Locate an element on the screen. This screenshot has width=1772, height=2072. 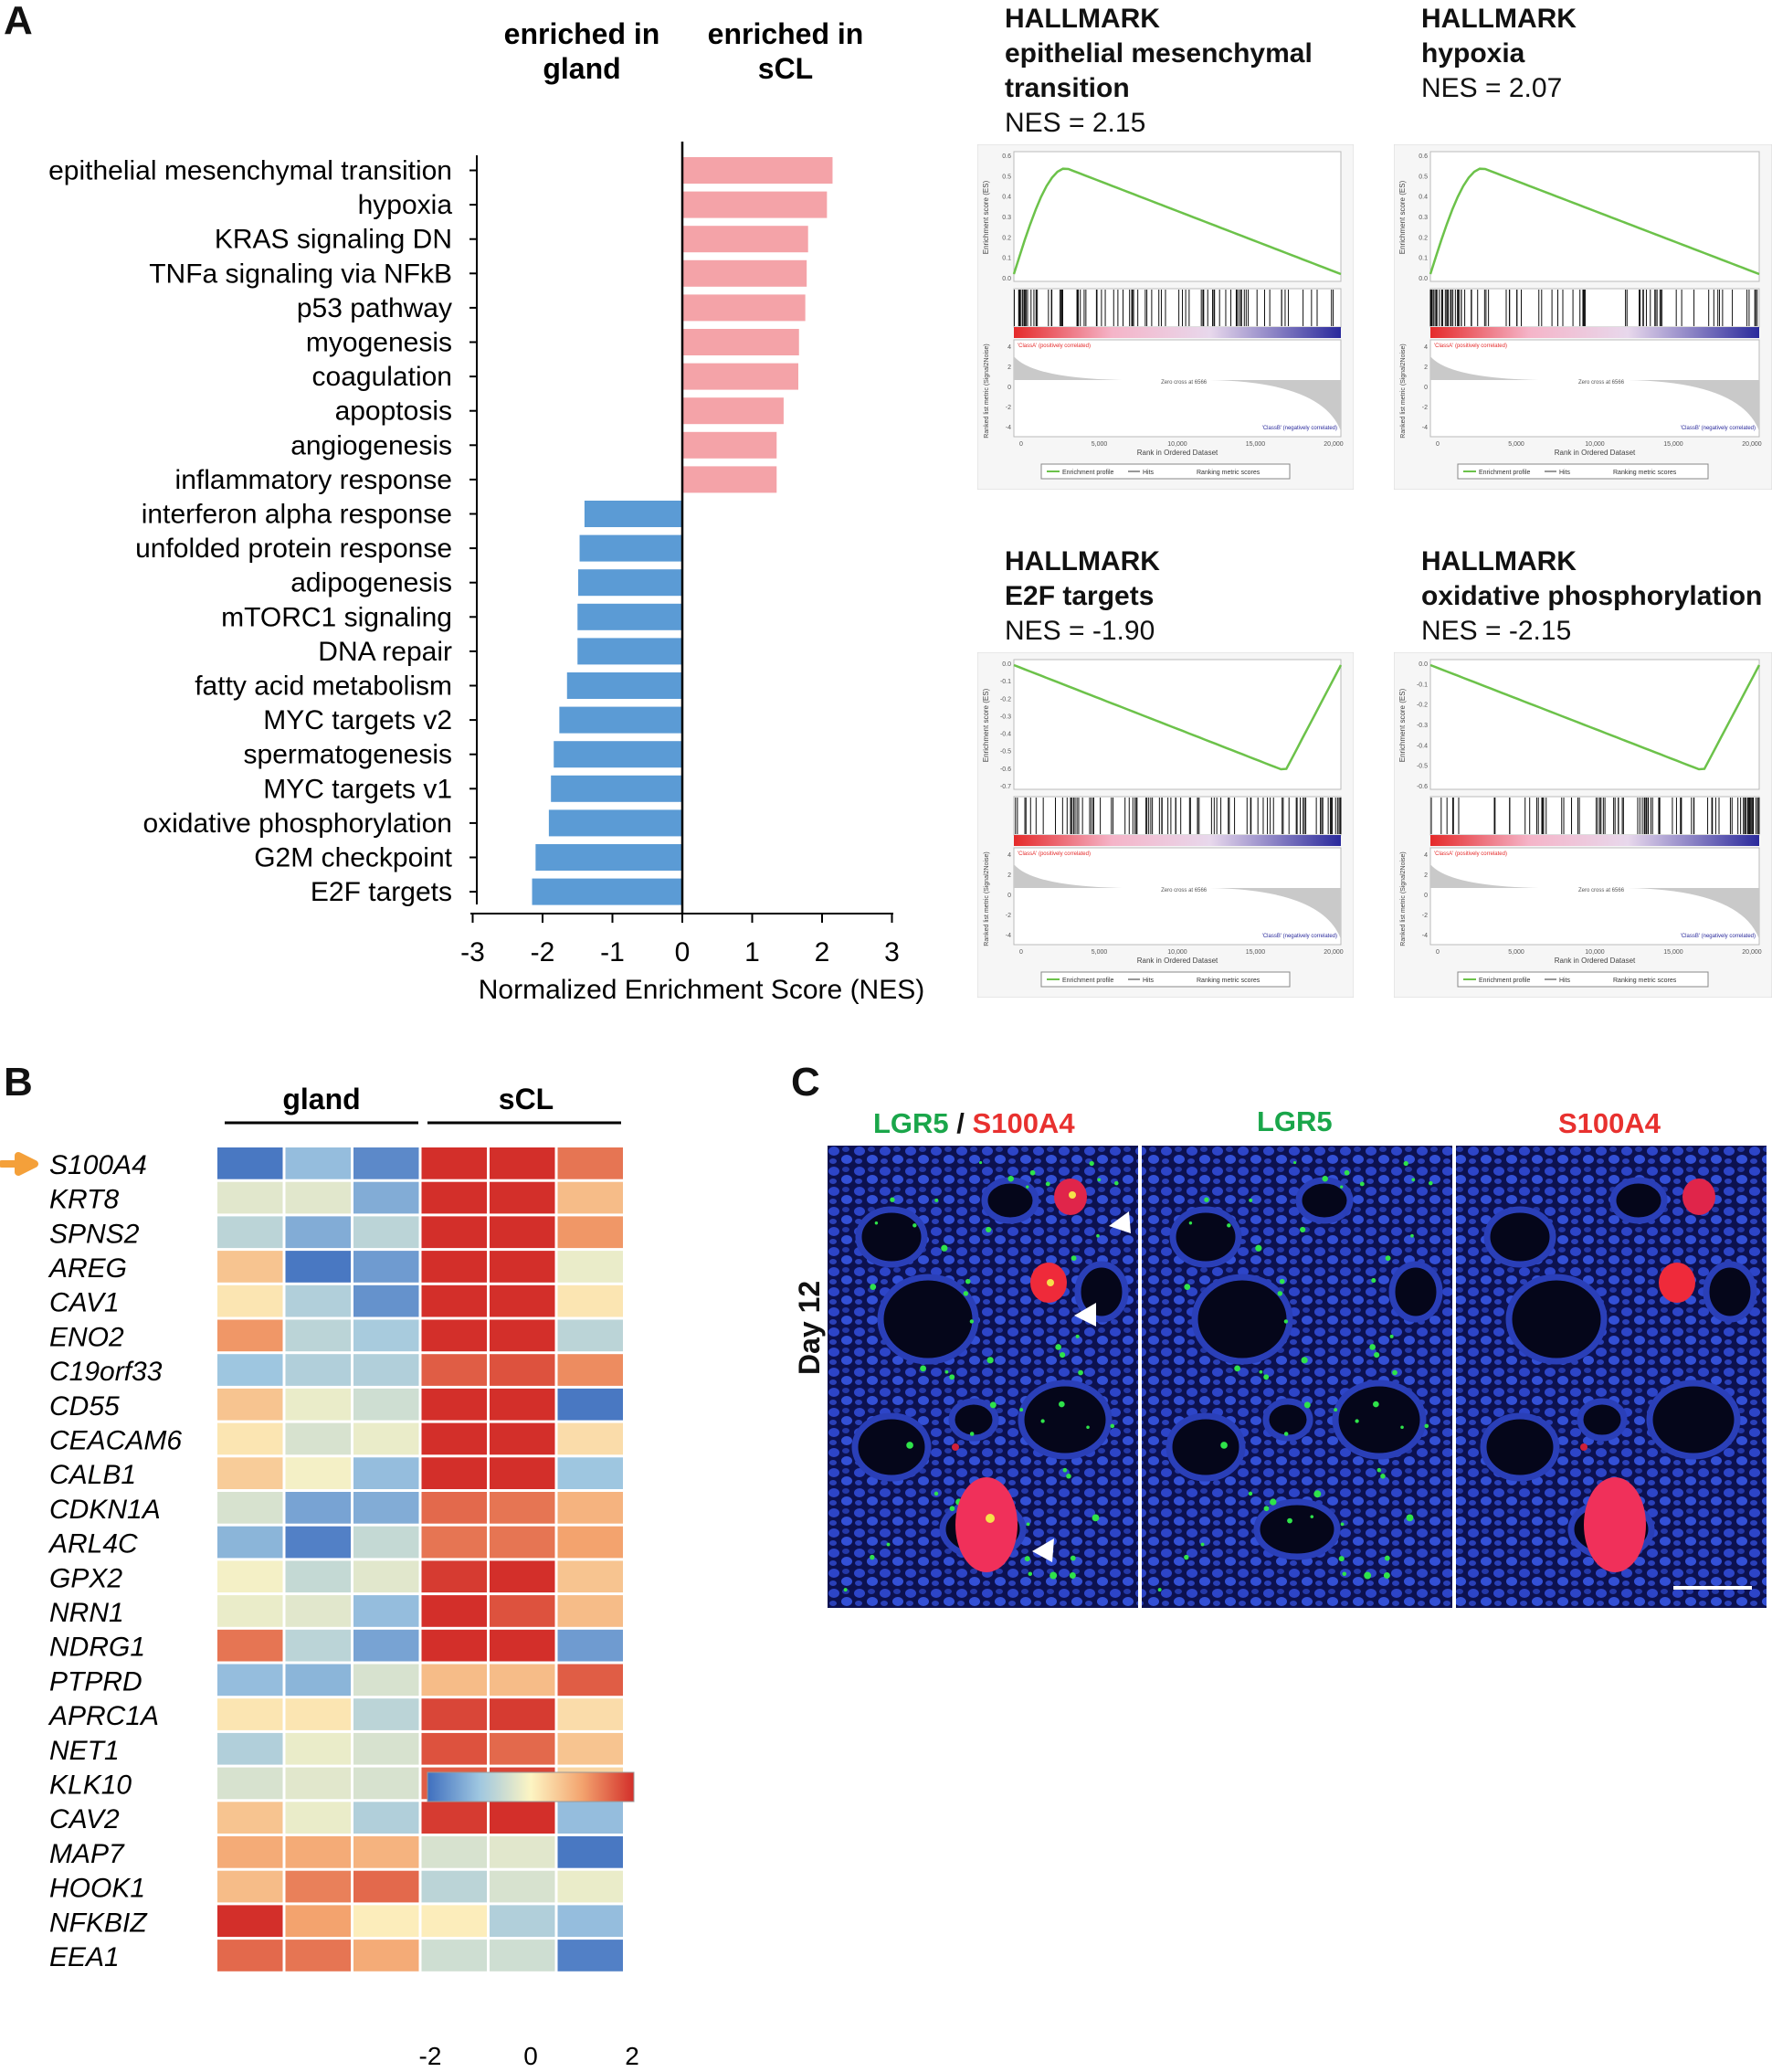
gsea-title-e2f: HALLMARK E2F targets NES = -1.90 is located at coordinates (1082, 596).